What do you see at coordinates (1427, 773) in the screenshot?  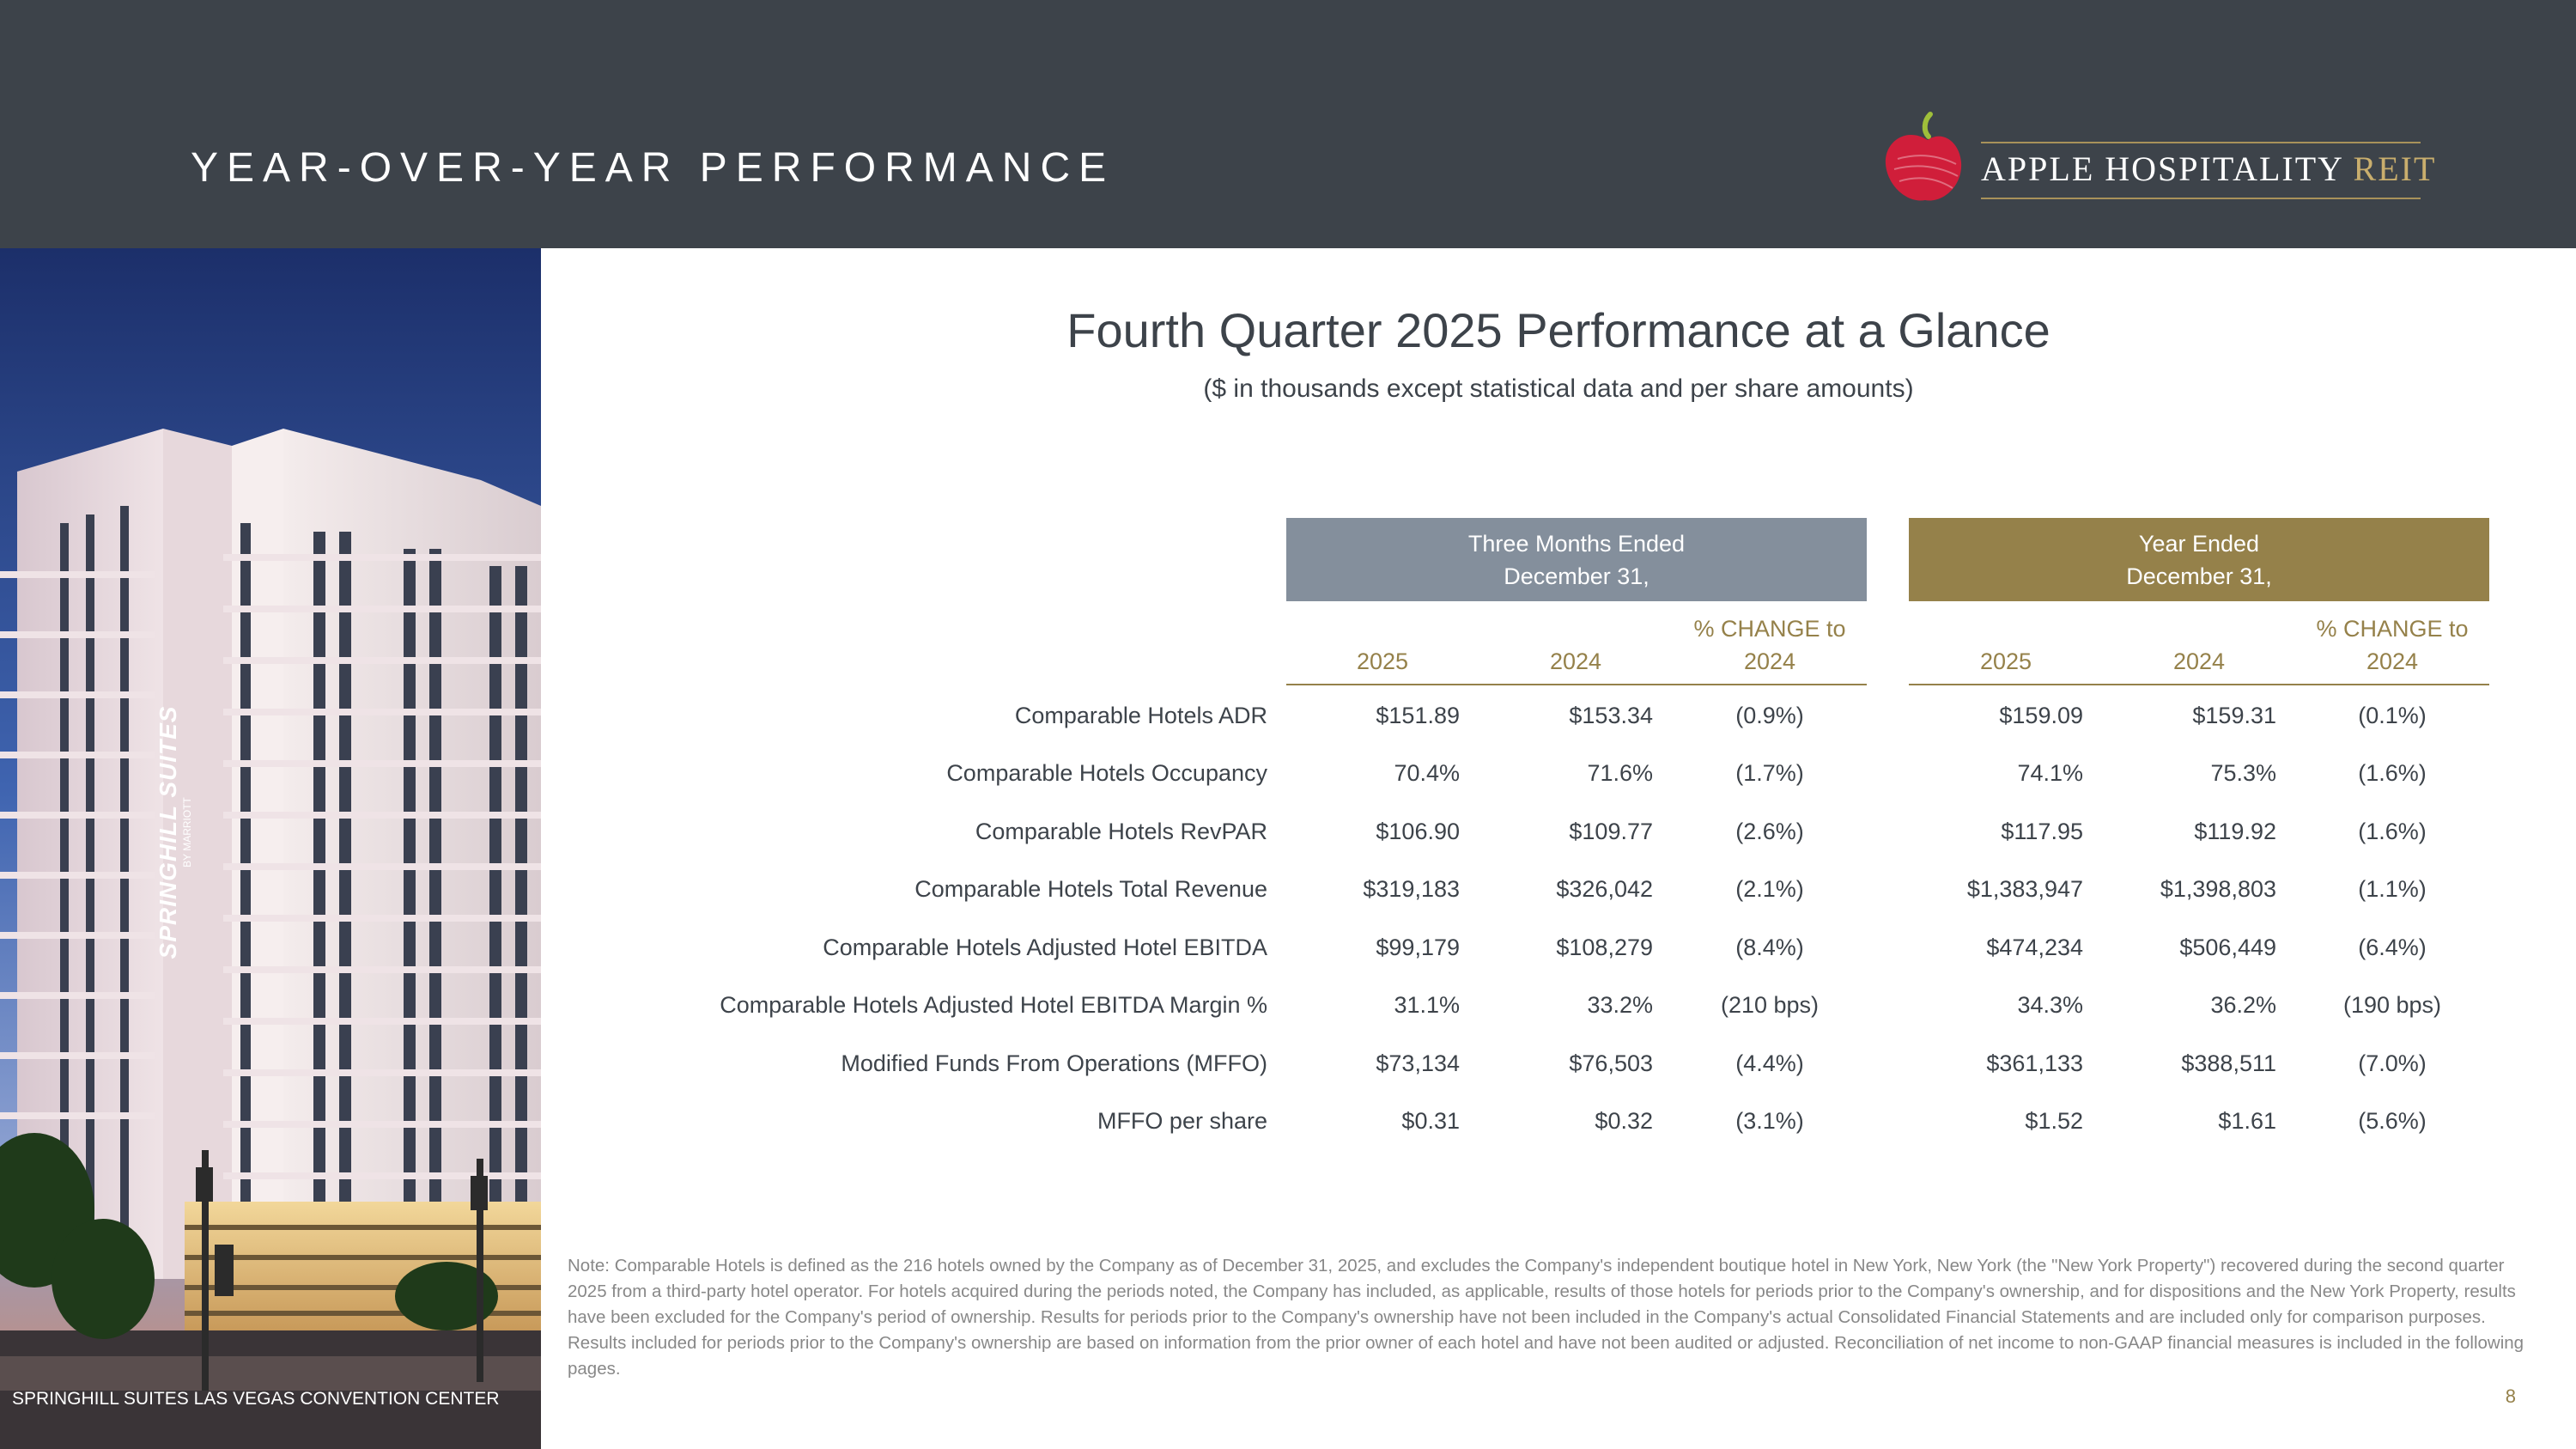 I see `cell-q2025: 70.4%` at bounding box center [1427, 773].